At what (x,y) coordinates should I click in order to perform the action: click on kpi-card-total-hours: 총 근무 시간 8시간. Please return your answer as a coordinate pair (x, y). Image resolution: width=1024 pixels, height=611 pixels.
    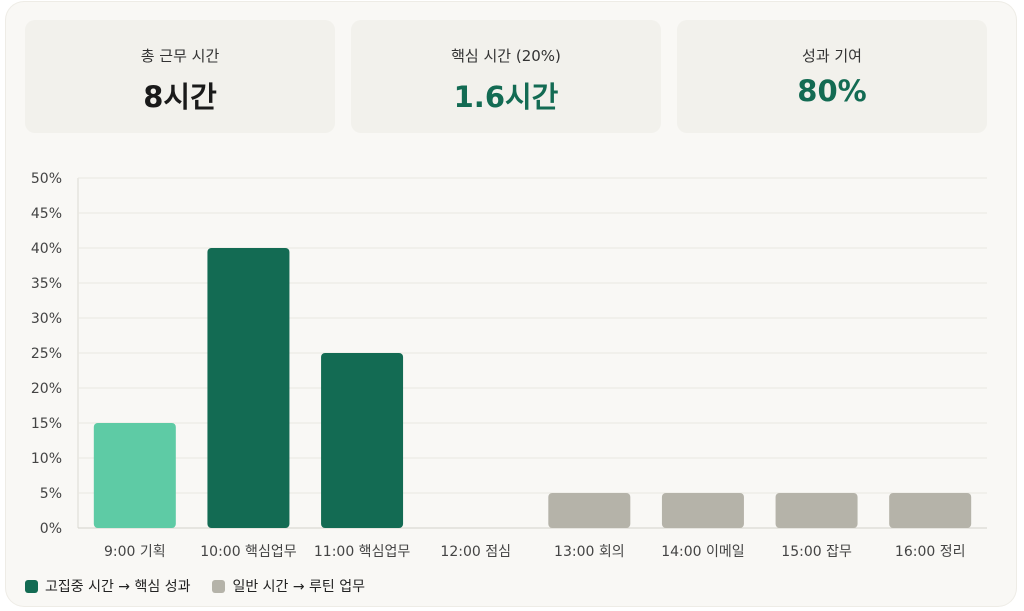
    Looking at the image, I should click on (180, 76).